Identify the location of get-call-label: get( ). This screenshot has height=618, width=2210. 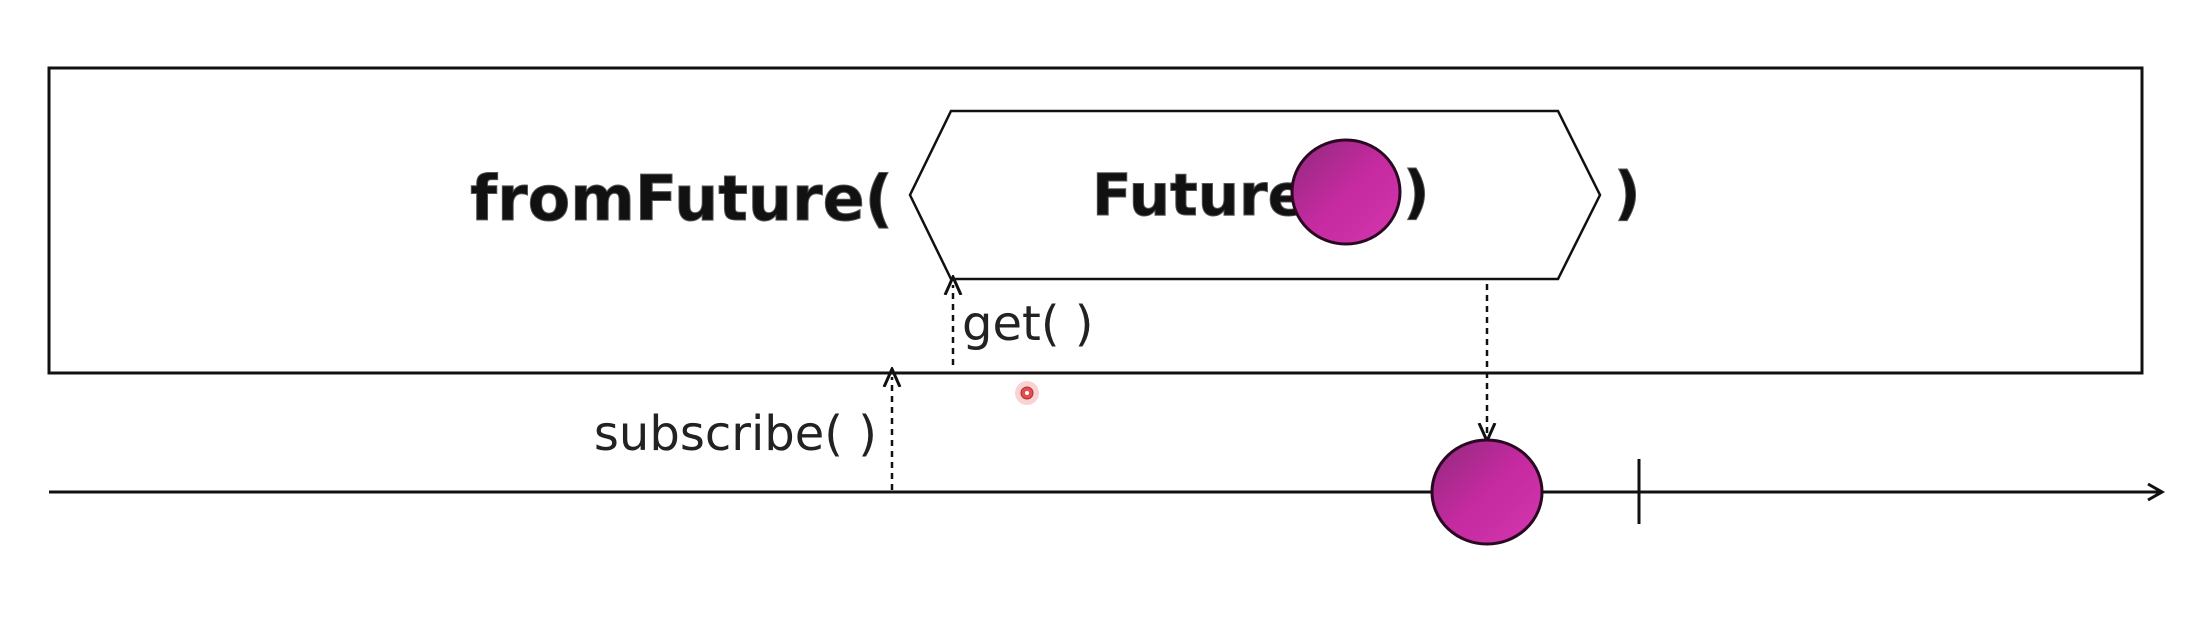
(1028, 324).